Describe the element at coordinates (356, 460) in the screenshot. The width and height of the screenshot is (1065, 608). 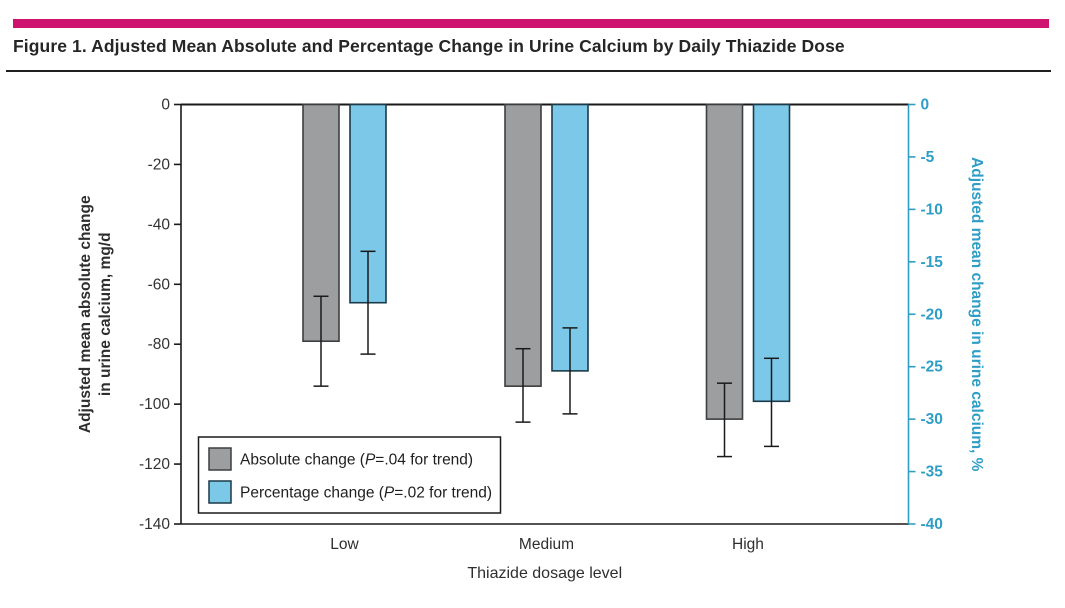
I see `legend-label-absolute-change: Absolute change (P=.04 for trend)` at that location.